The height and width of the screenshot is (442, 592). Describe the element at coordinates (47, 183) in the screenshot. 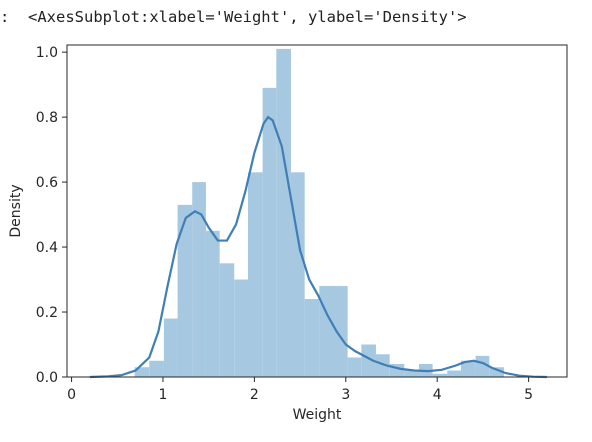

I see `y-tick-label-3: 0.6` at that location.